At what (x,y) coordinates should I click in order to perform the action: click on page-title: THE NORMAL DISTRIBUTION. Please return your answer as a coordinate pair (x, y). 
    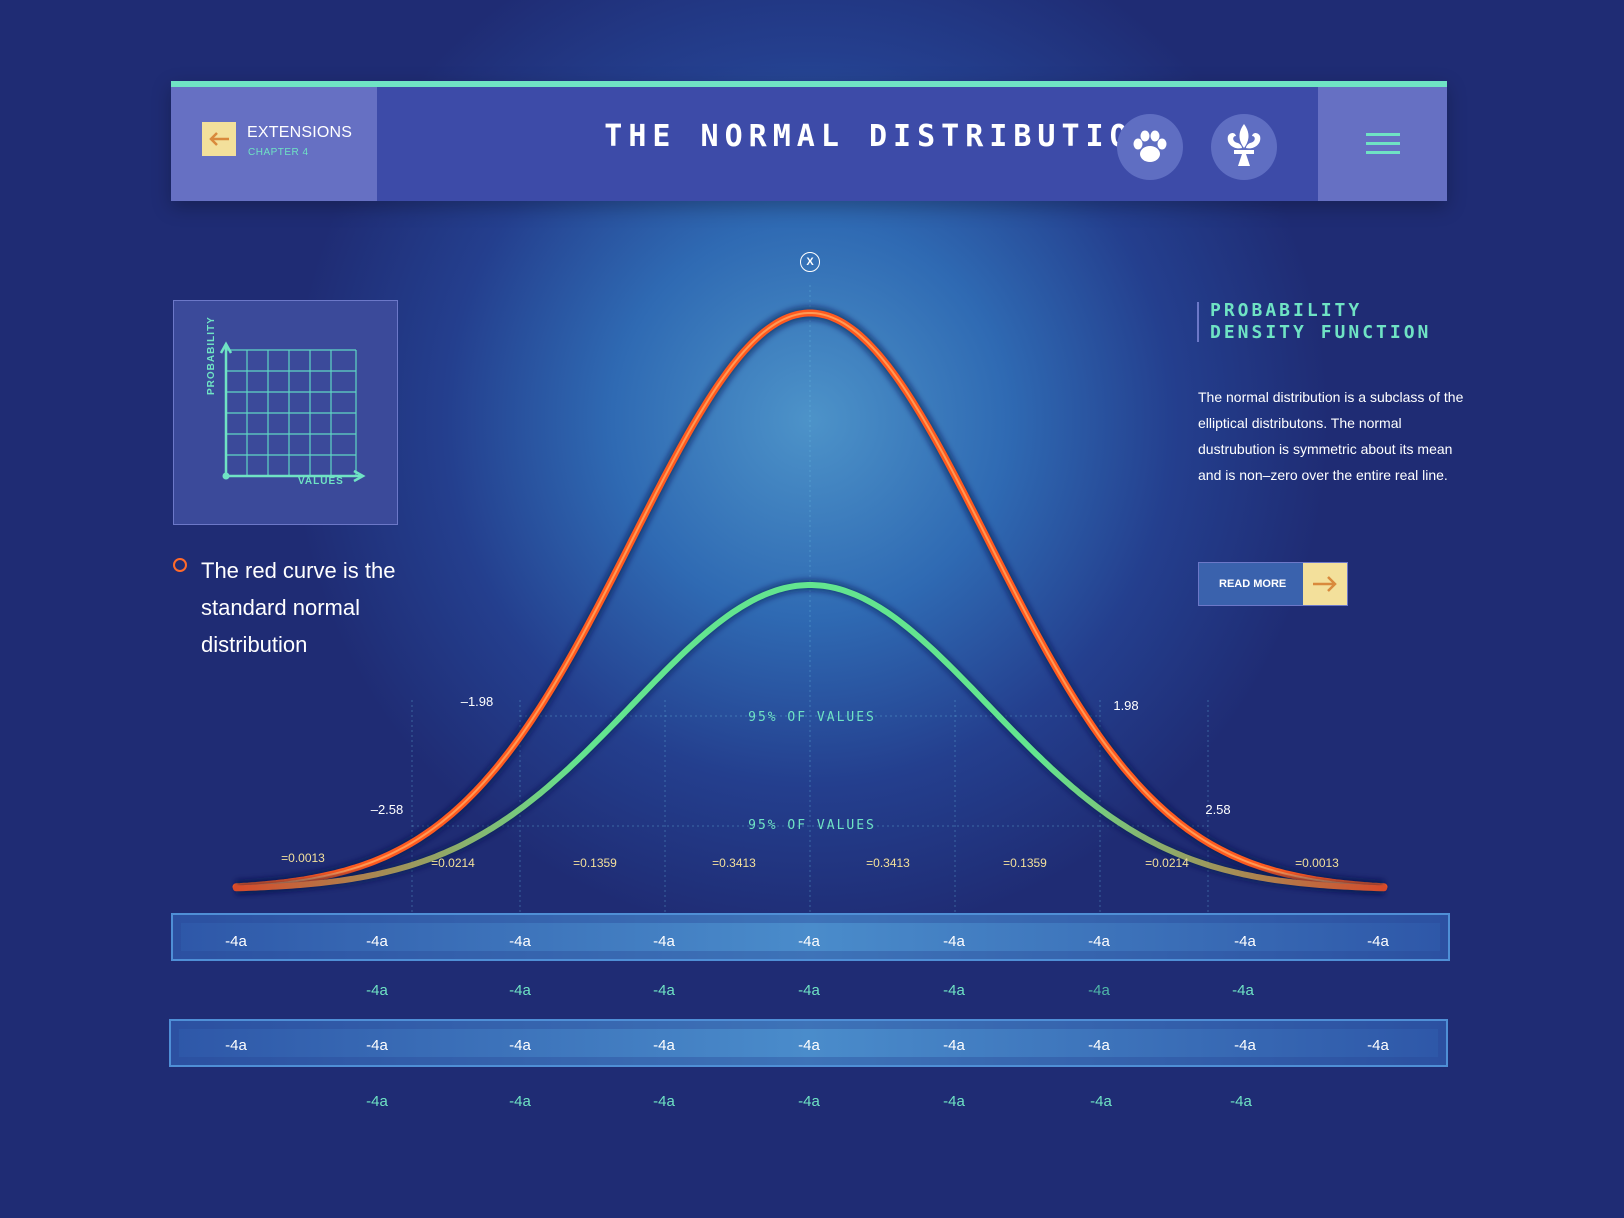
    Looking at the image, I should click on (881, 136).